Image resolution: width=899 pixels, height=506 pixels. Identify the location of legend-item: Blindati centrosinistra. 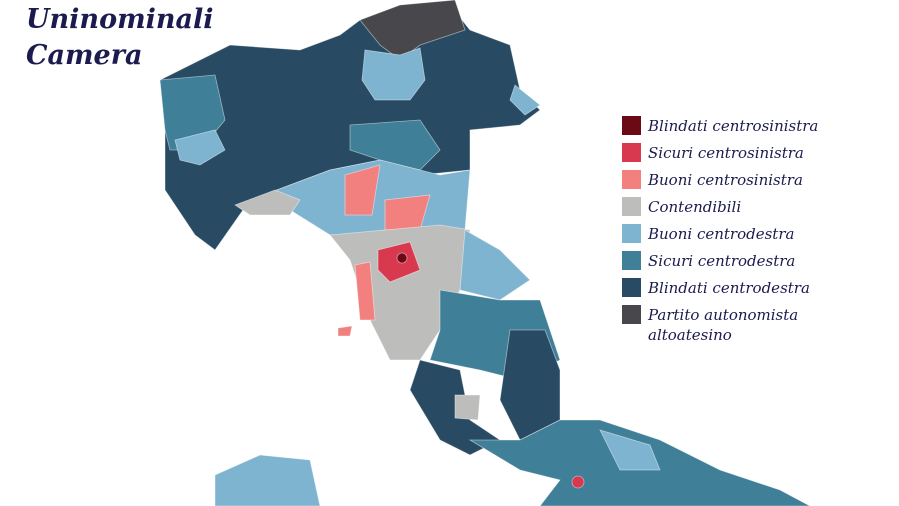
(737, 126).